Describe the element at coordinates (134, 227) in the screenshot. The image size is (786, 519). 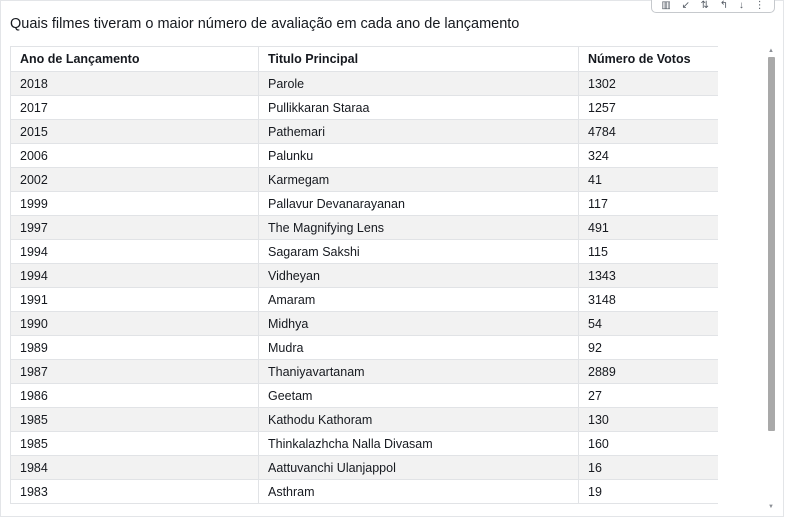
I see `cell-ano: 1997` at that location.